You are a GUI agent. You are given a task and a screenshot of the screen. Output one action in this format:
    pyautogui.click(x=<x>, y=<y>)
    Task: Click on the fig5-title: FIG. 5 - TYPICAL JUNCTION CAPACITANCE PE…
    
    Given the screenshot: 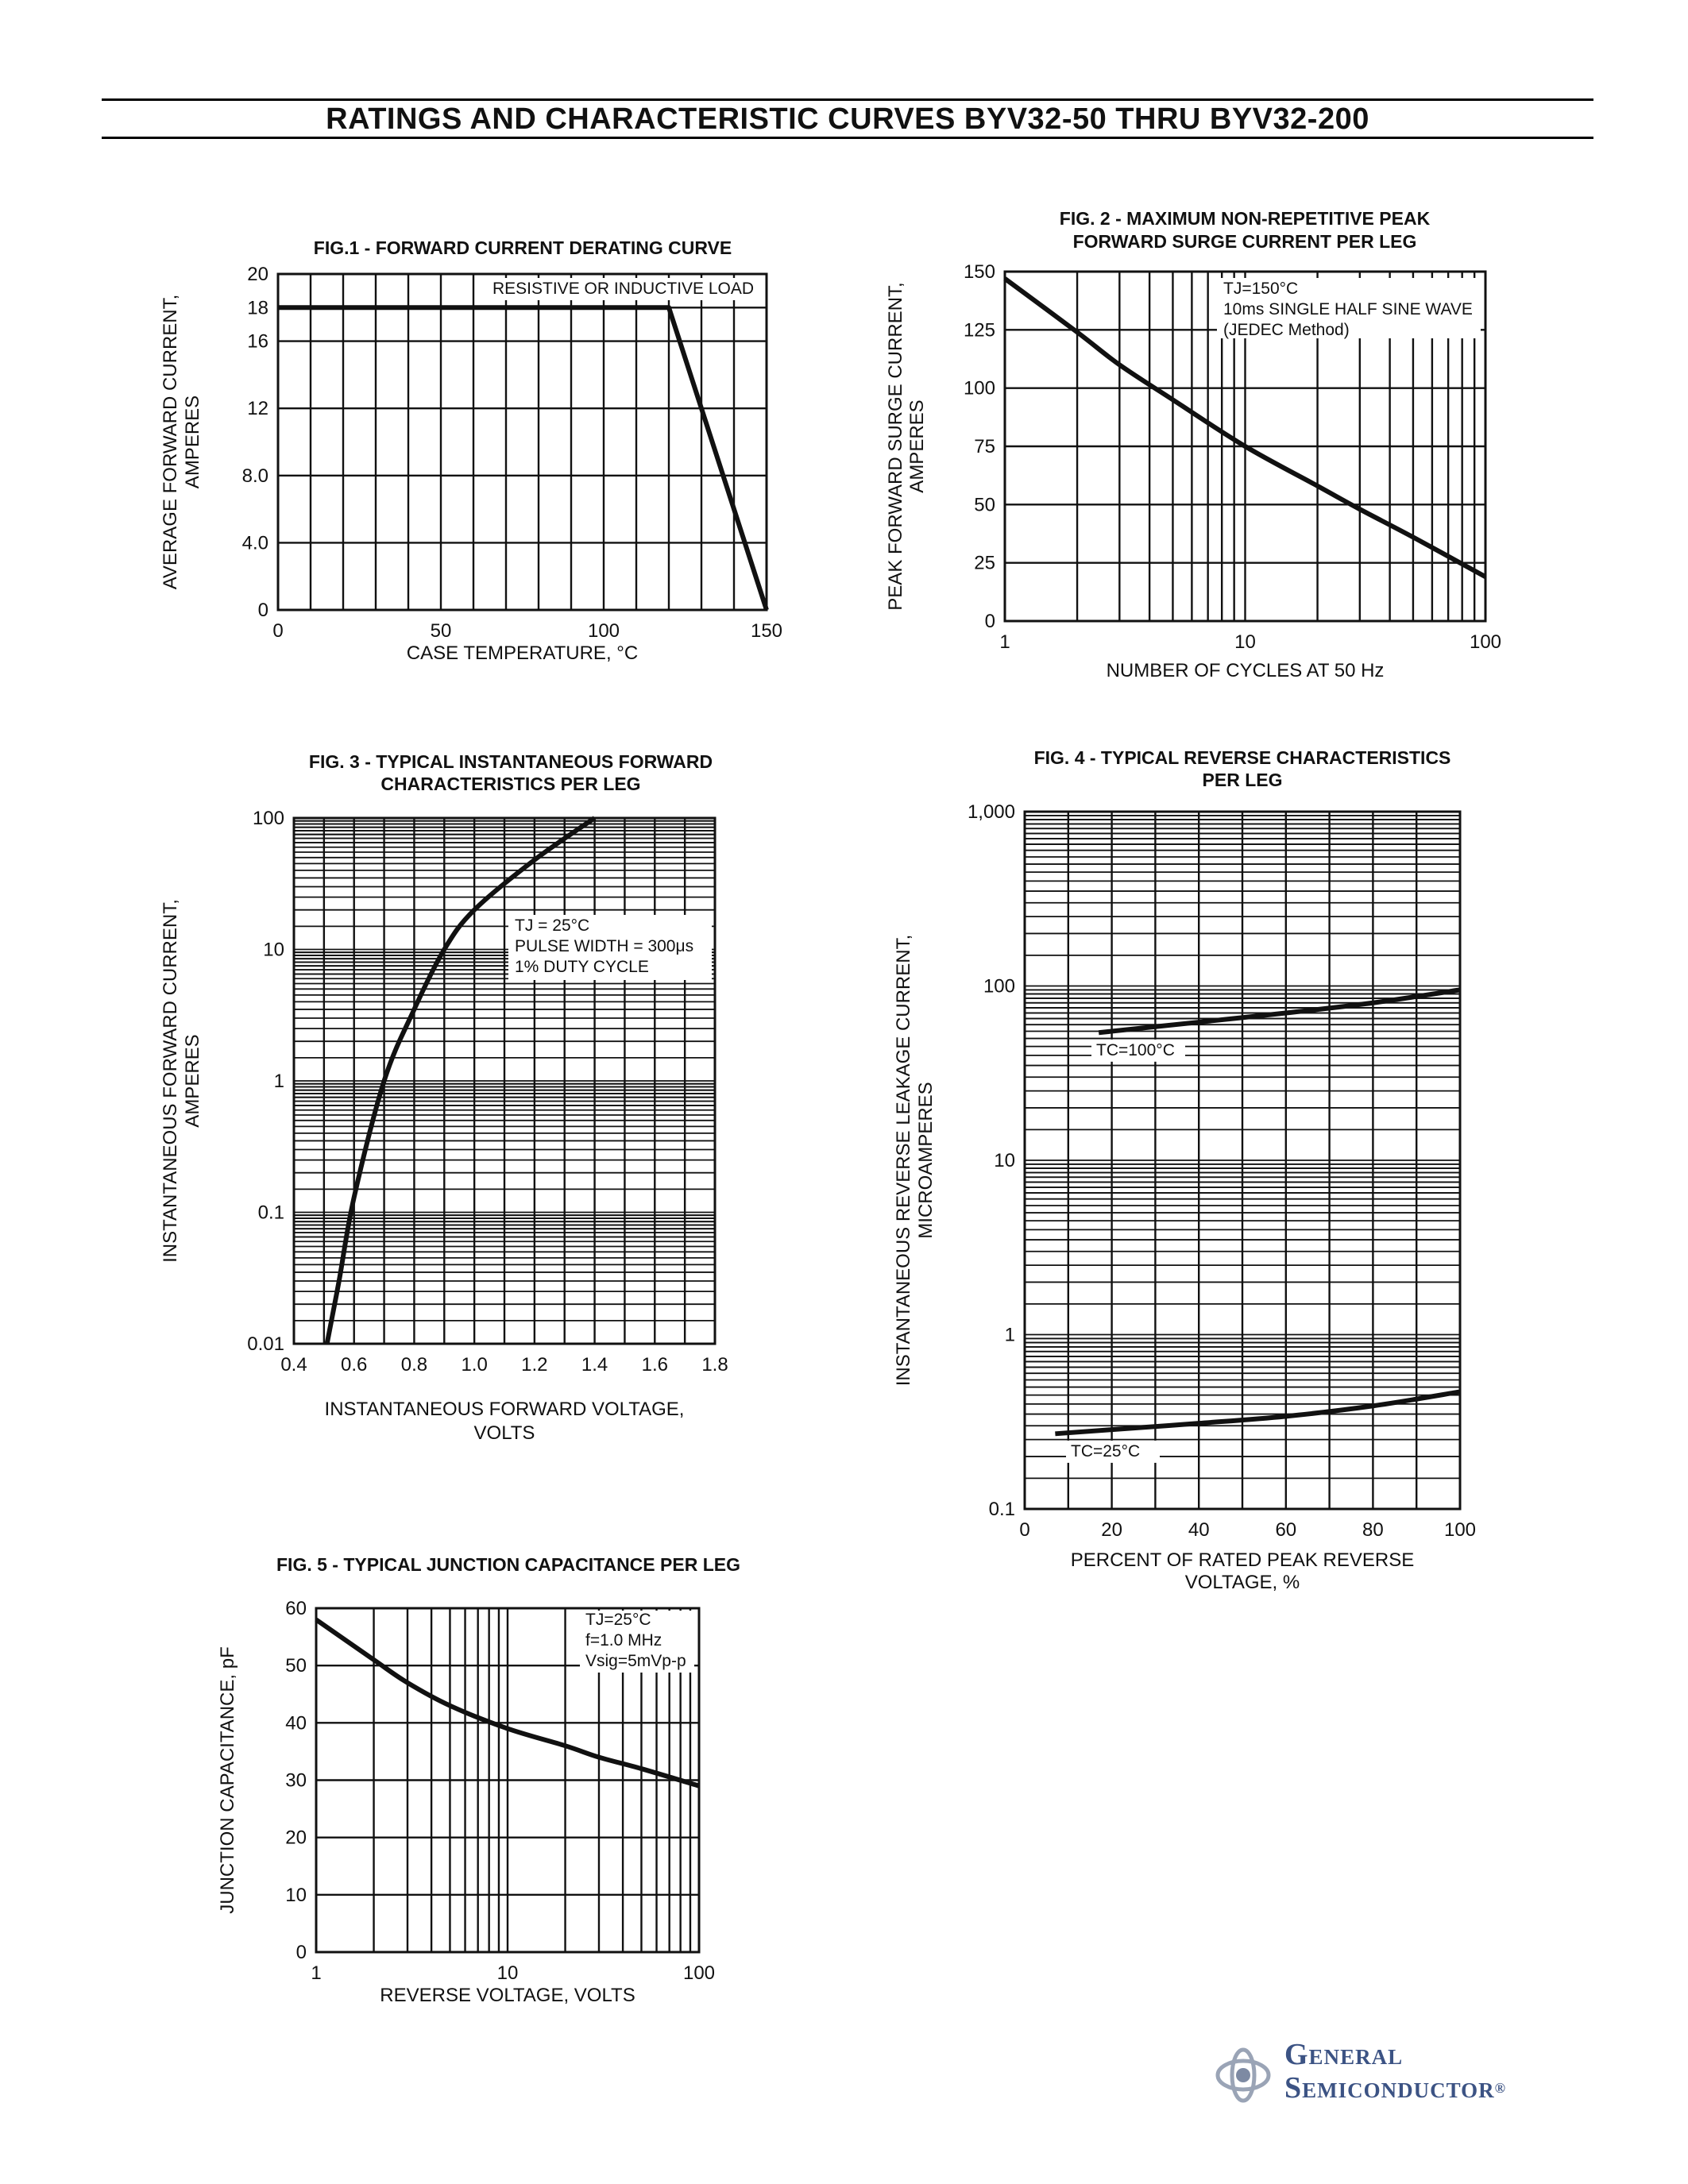 What is the action you would take?
    pyautogui.click(x=508, y=1564)
    